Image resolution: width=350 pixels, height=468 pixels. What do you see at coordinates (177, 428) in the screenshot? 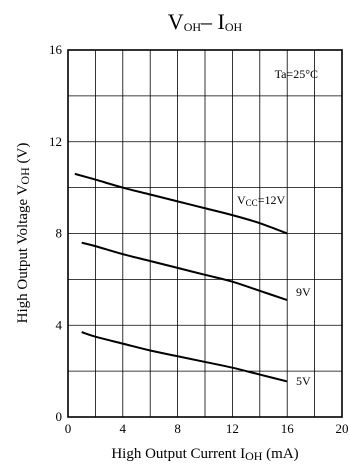
I see `x-tick-label: 8` at bounding box center [177, 428].